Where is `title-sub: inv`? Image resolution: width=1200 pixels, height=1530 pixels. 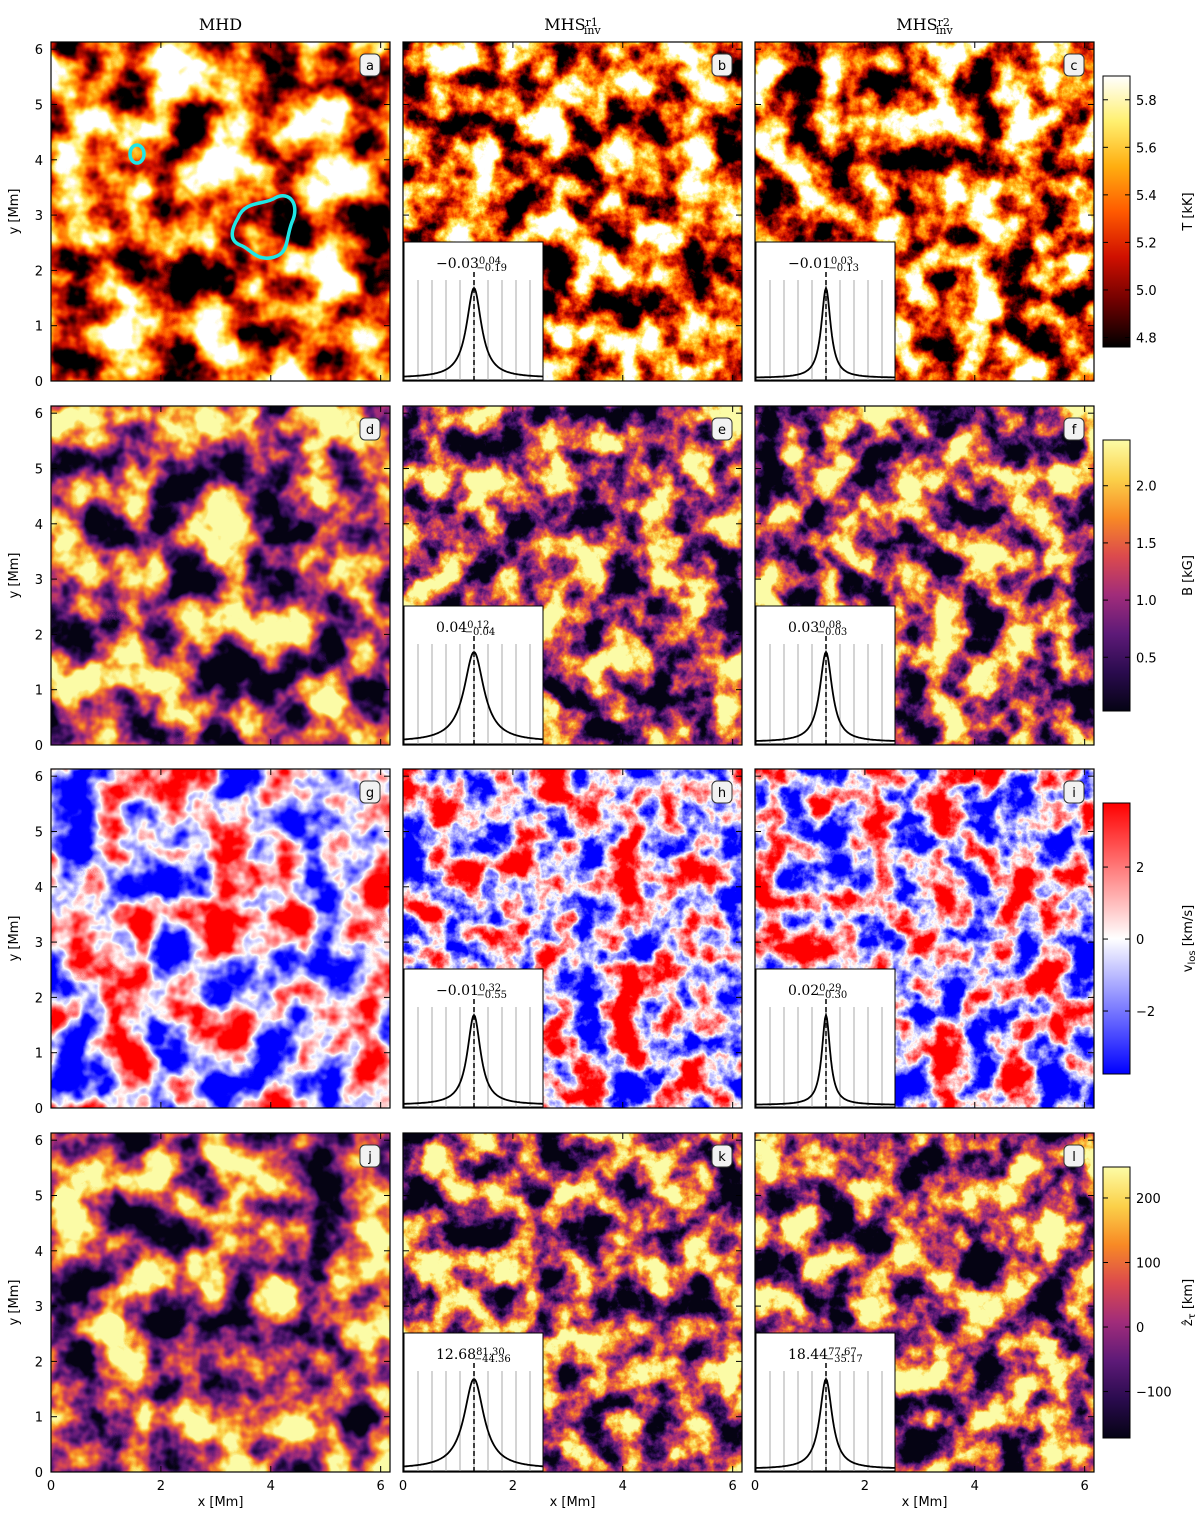 title-sub: inv is located at coordinates (945, 30).